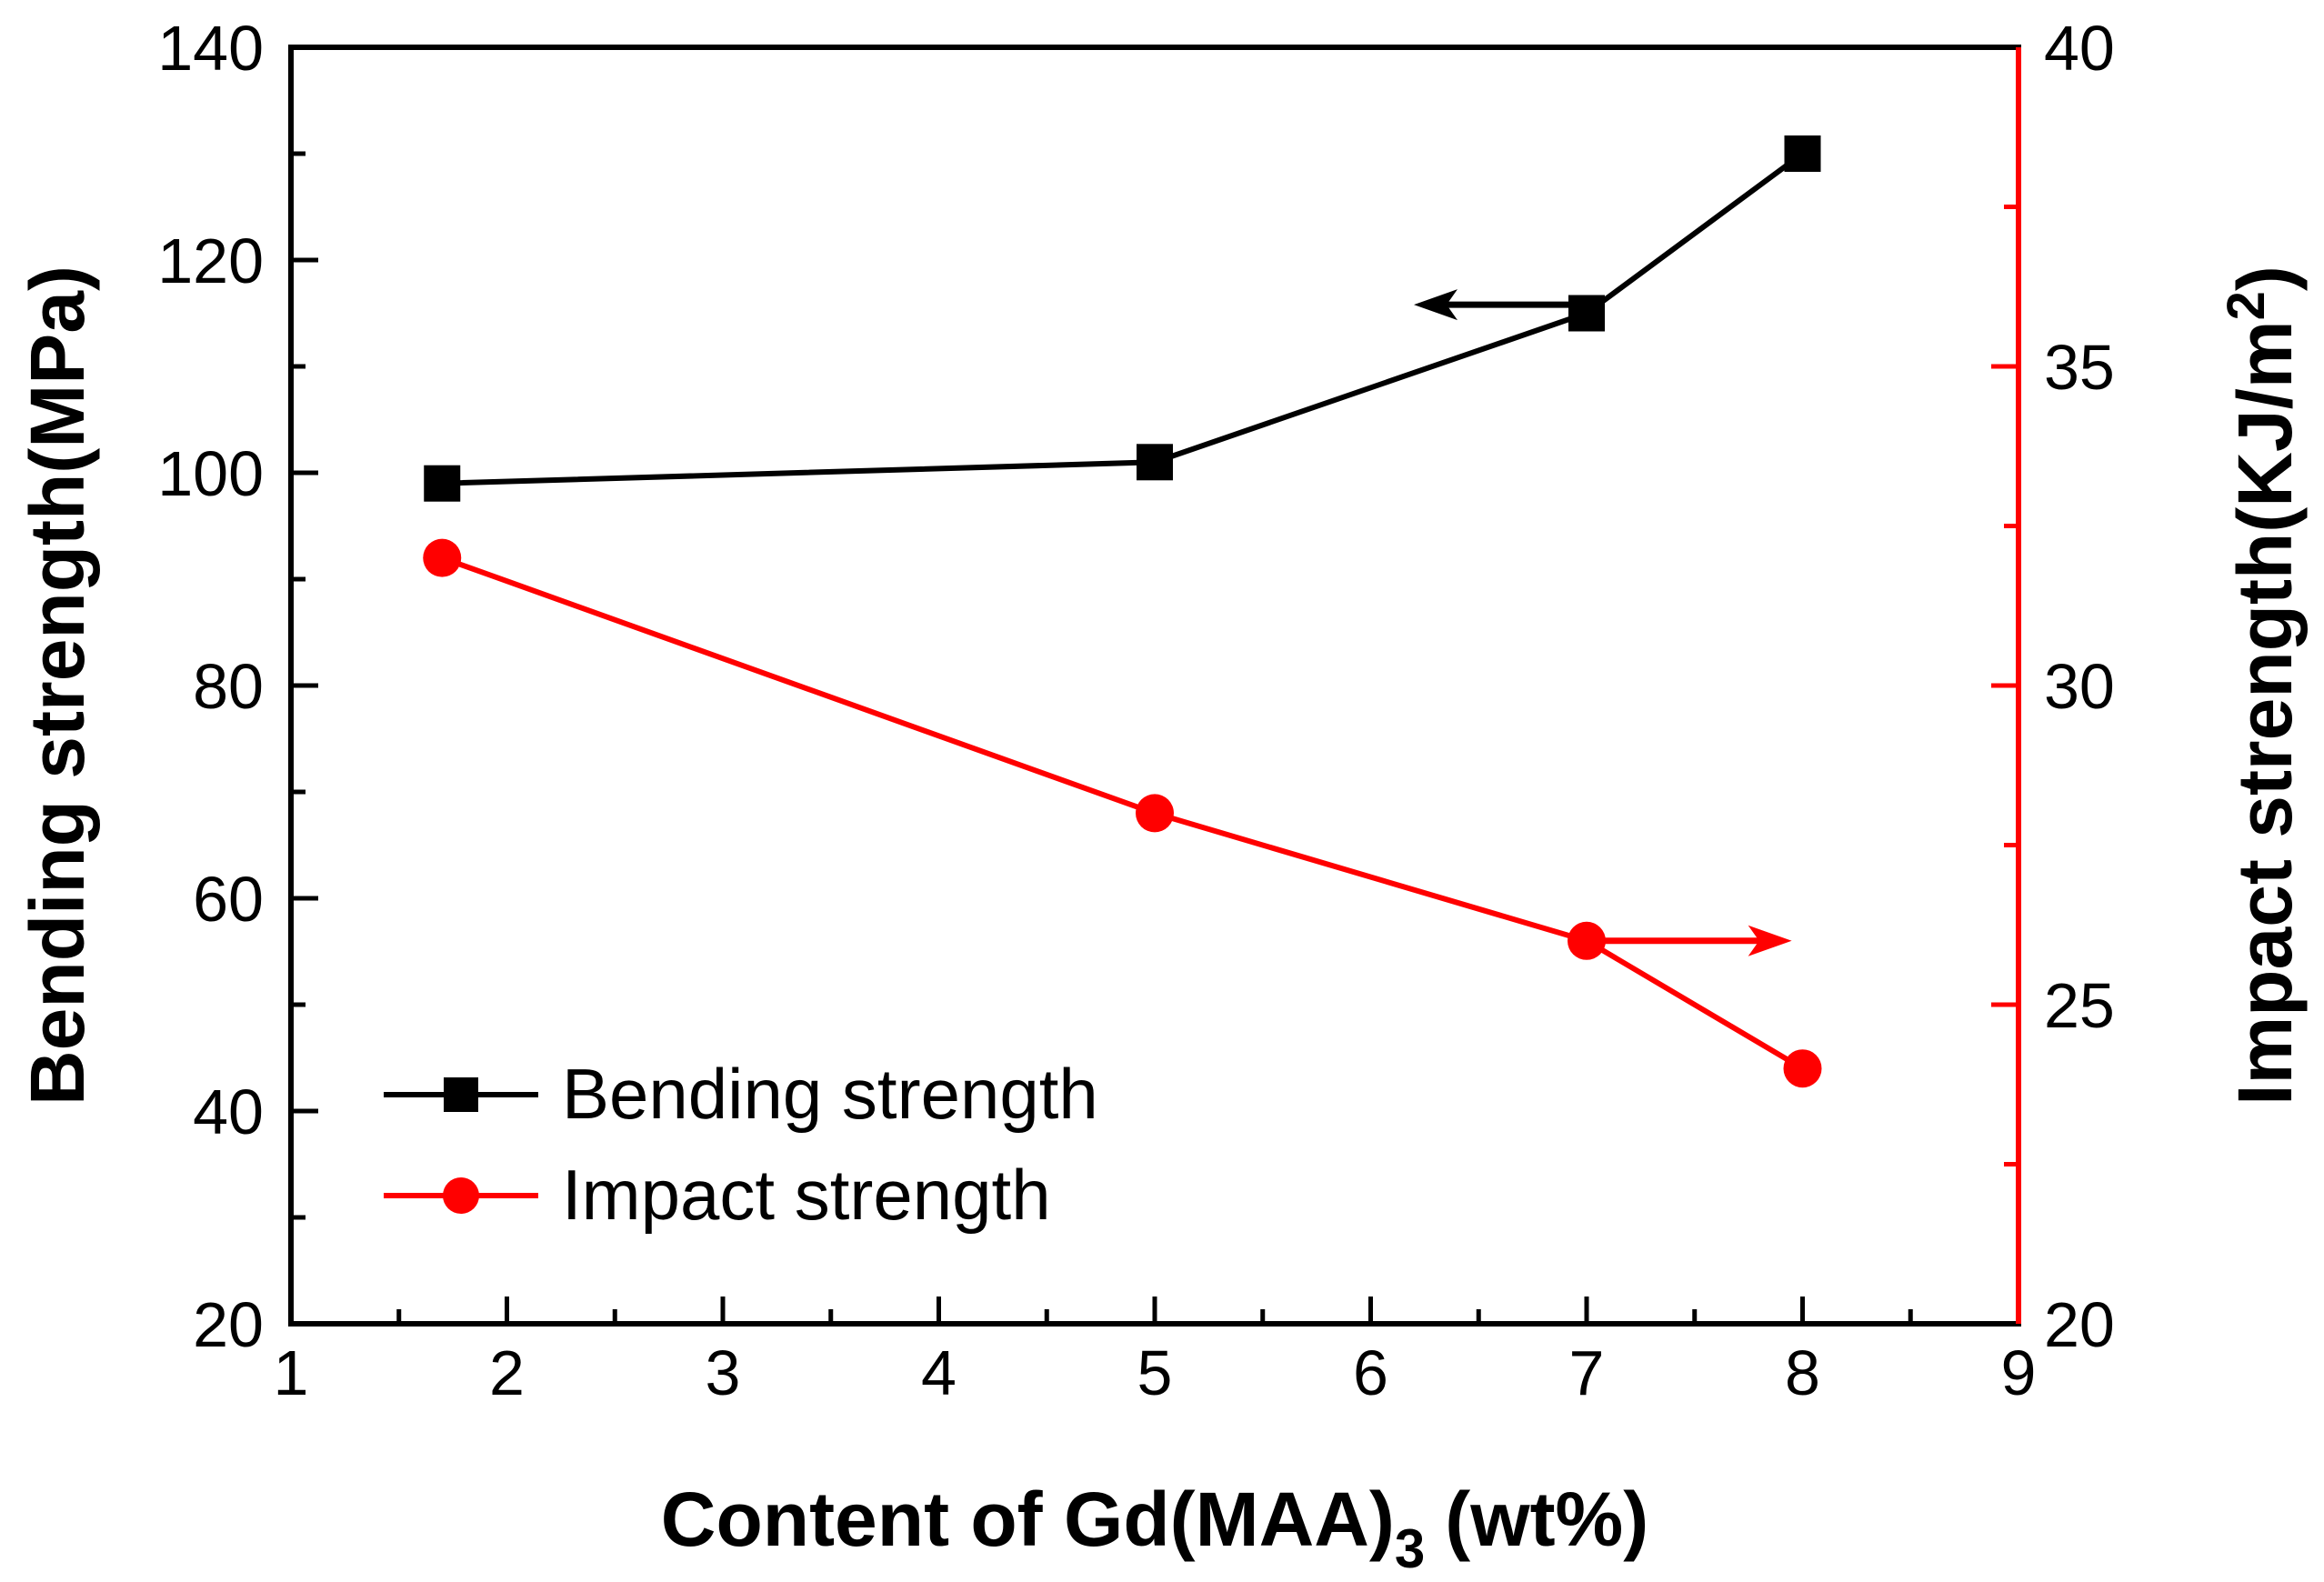 This screenshot has width=2324, height=1582. I want to click on y-right-axis-title-close: ), so click(2265, 278).